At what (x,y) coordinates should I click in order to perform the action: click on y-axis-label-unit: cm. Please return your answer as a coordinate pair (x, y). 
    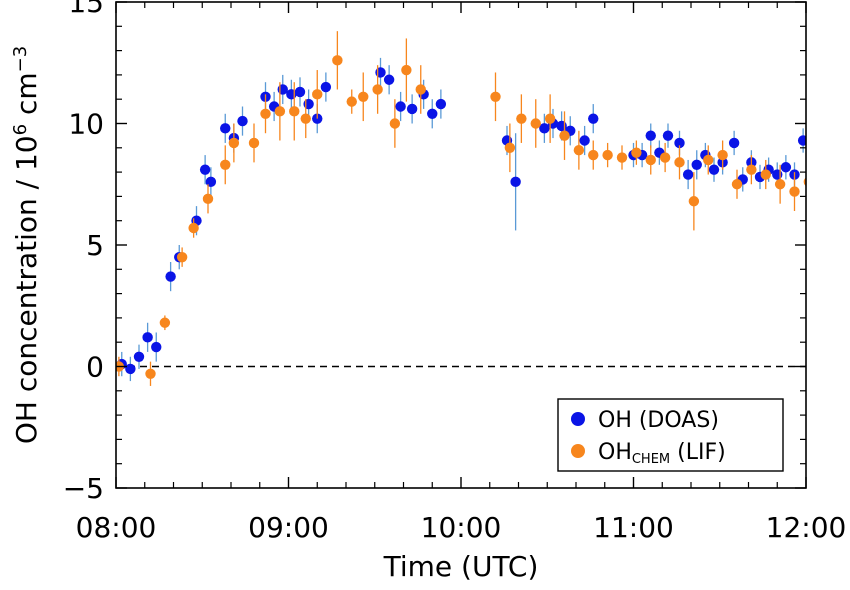
    Looking at the image, I should click on (26, 93).